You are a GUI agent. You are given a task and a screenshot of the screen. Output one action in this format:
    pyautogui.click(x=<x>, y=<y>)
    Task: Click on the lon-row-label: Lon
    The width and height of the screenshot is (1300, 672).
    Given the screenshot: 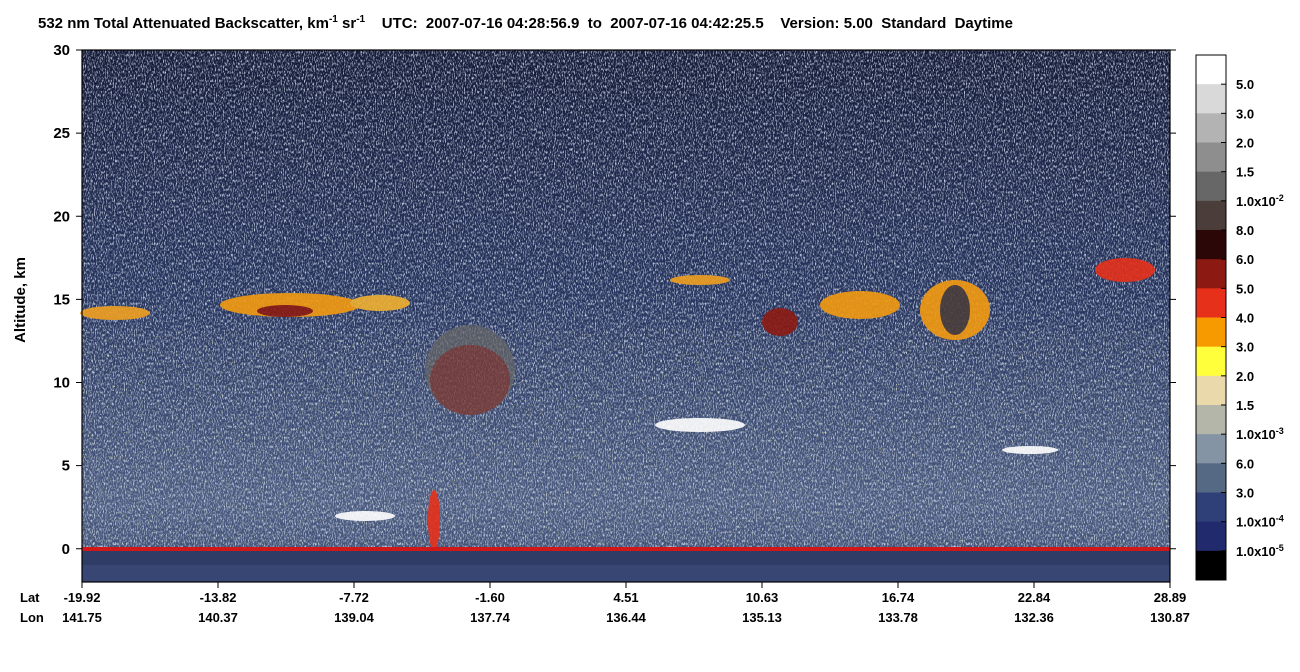 What is the action you would take?
    pyautogui.click(x=32, y=617)
    